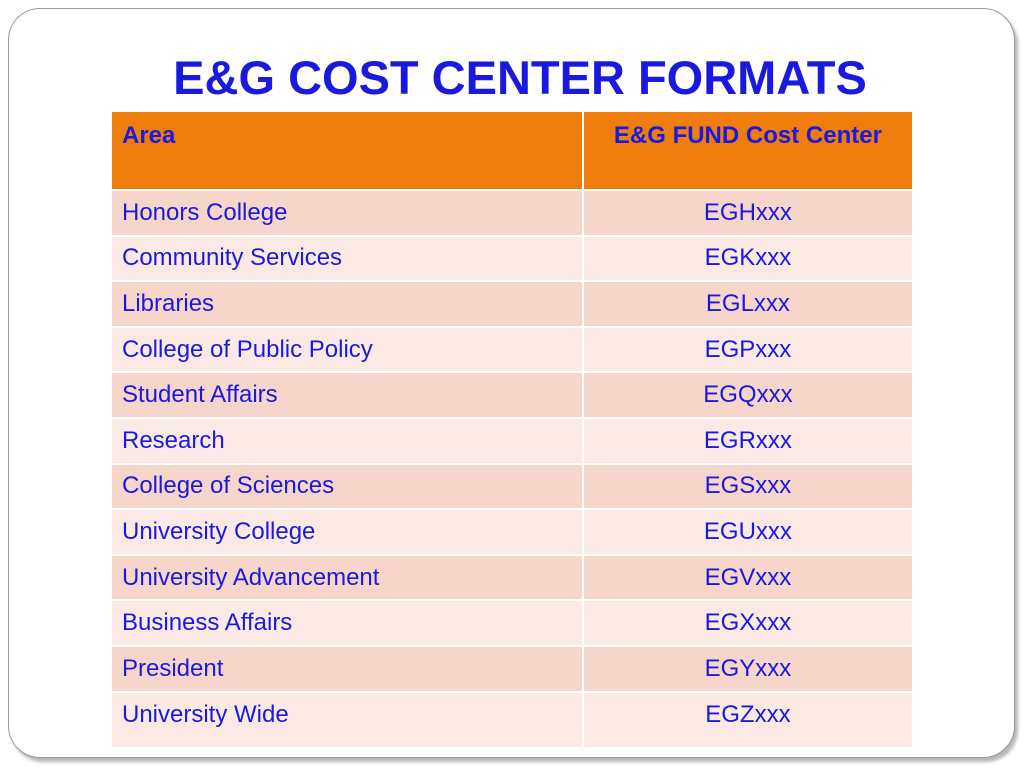 This screenshot has height=768, width=1024. What do you see at coordinates (748, 304) in the screenshot?
I see `cell-cost-center: EGLxxx` at bounding box center [748, 304].